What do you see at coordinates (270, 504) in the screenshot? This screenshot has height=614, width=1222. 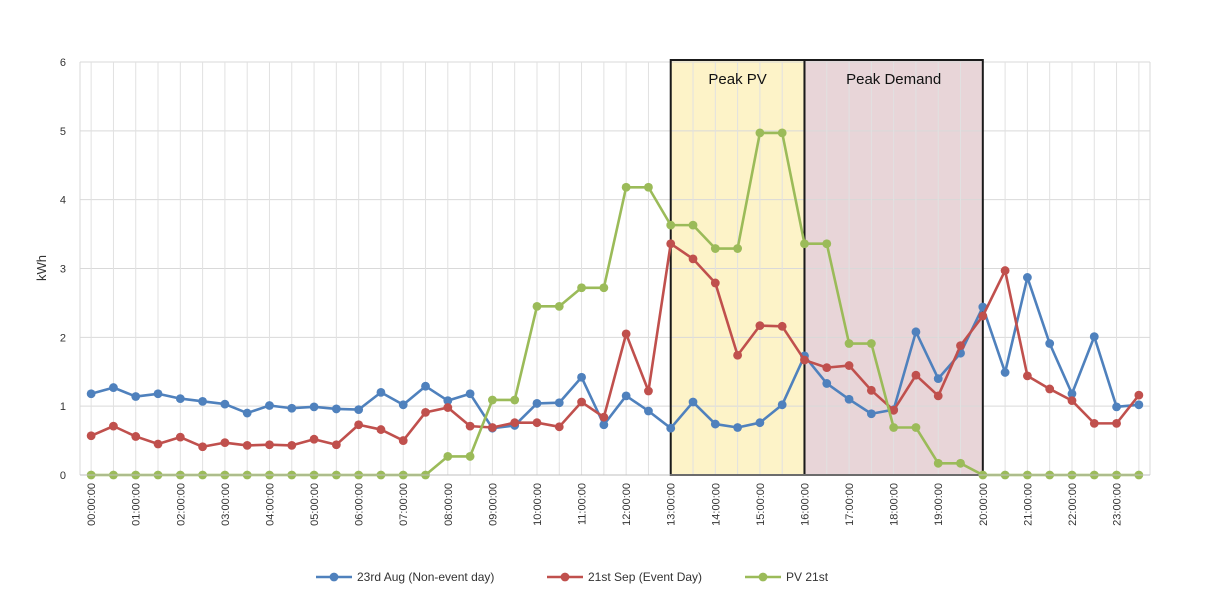 I see `x-tick-label: 04:00:00` at bounding box center [270, 504].